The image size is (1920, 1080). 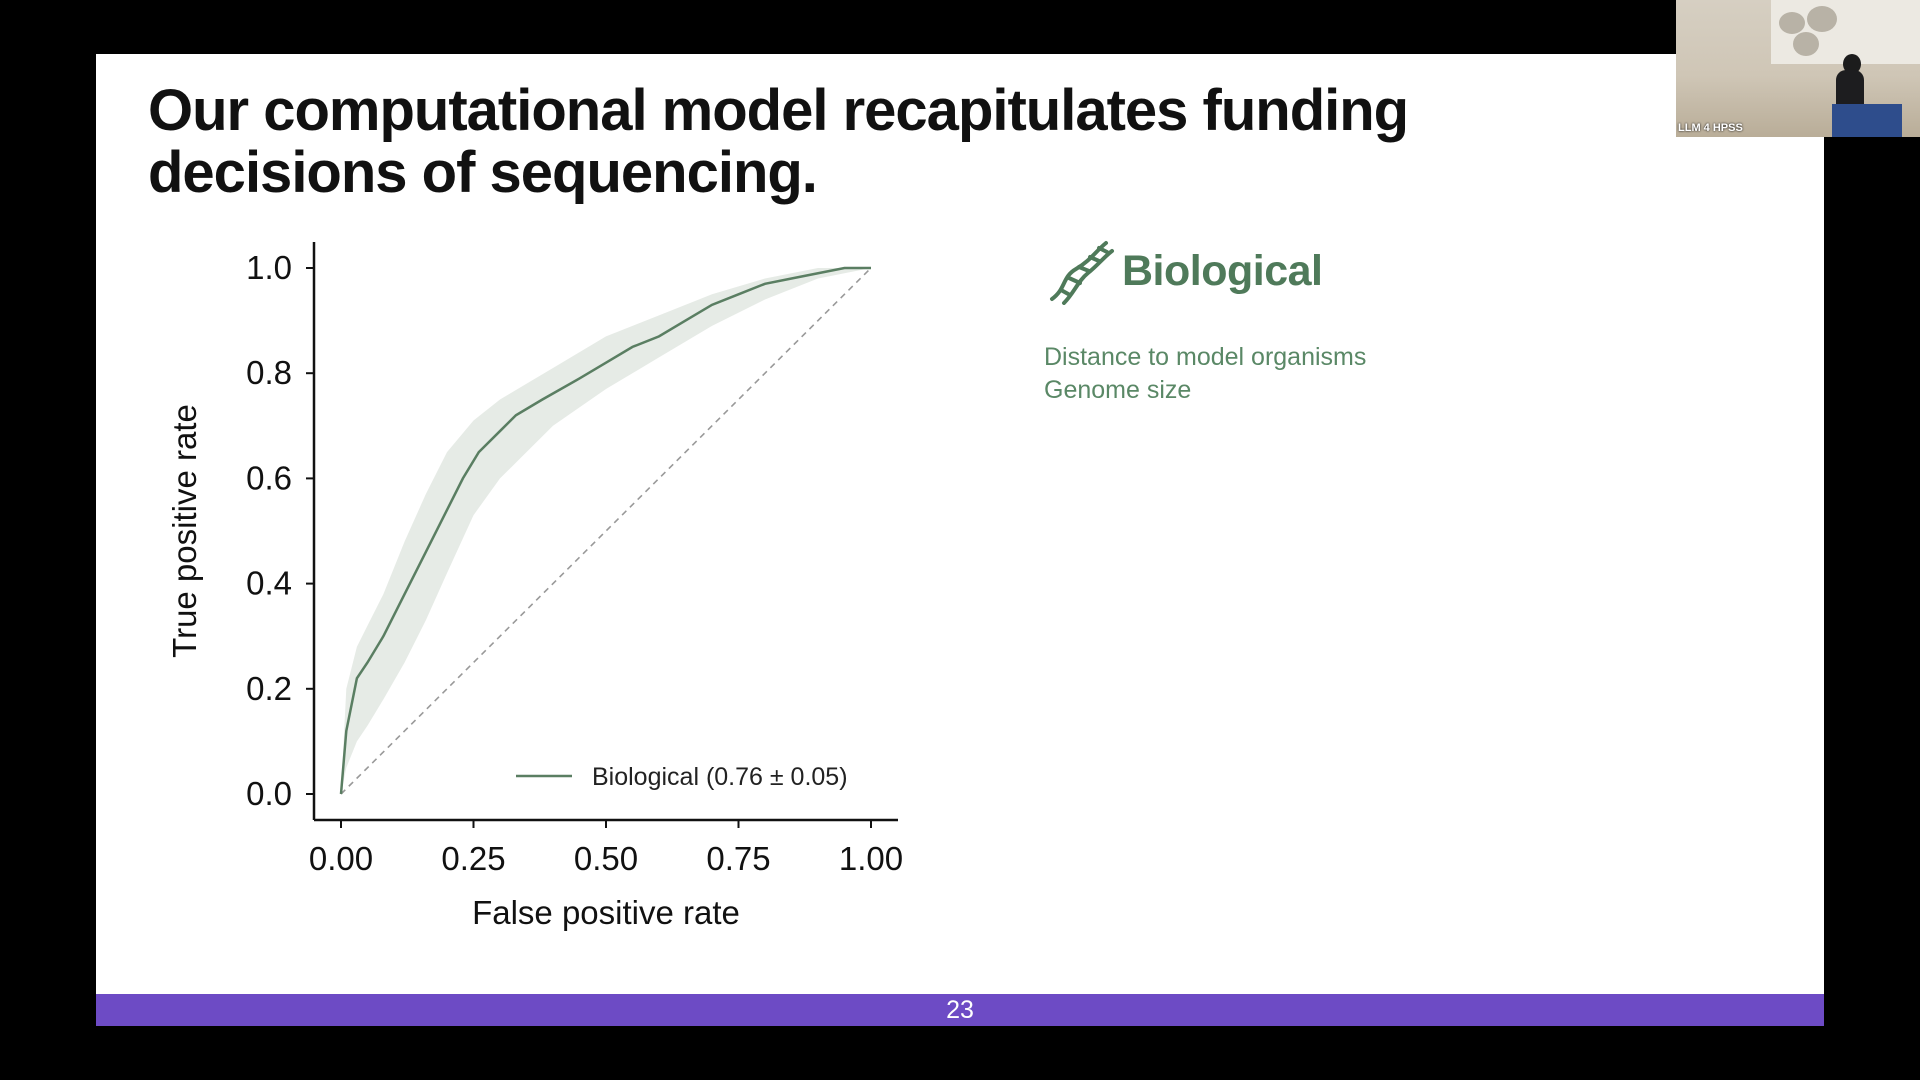 I want to click on confidence-band, so click(x=606, y=531).